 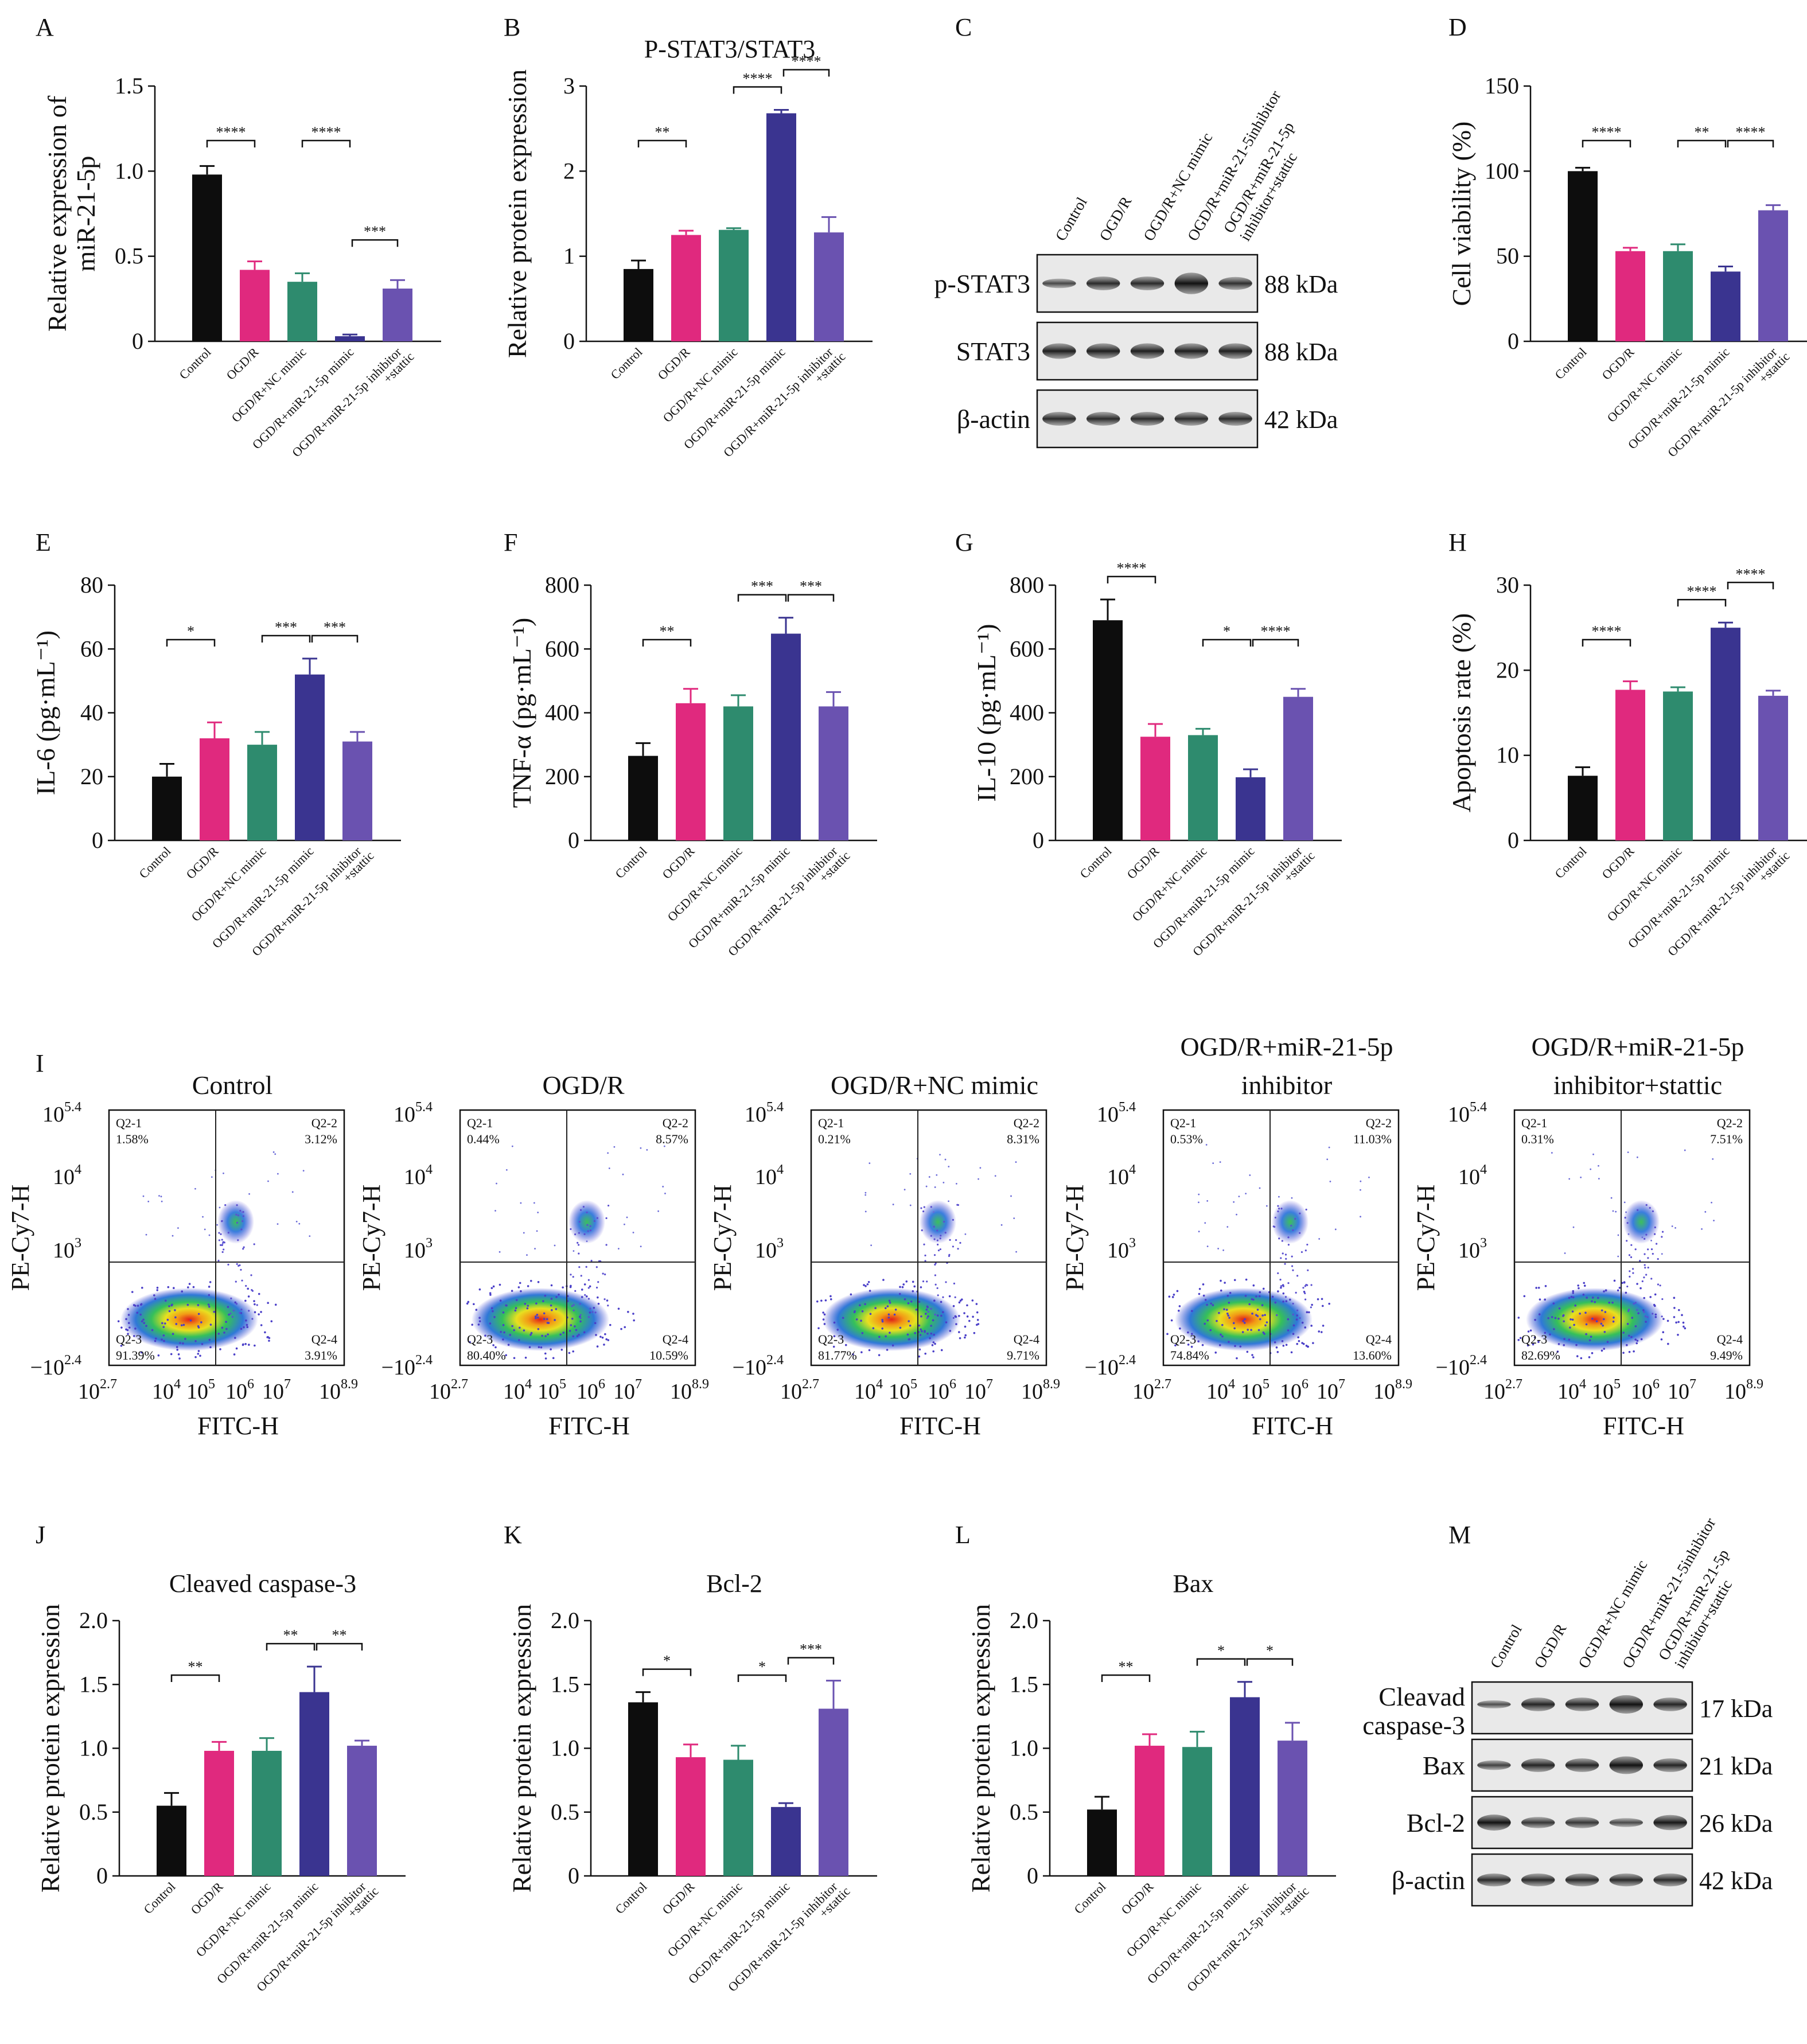 What do you see at coordinates (700, 1384) in the screenshot?
I see `tick-exponent: 8.9` at bounding box center [700, 1384].